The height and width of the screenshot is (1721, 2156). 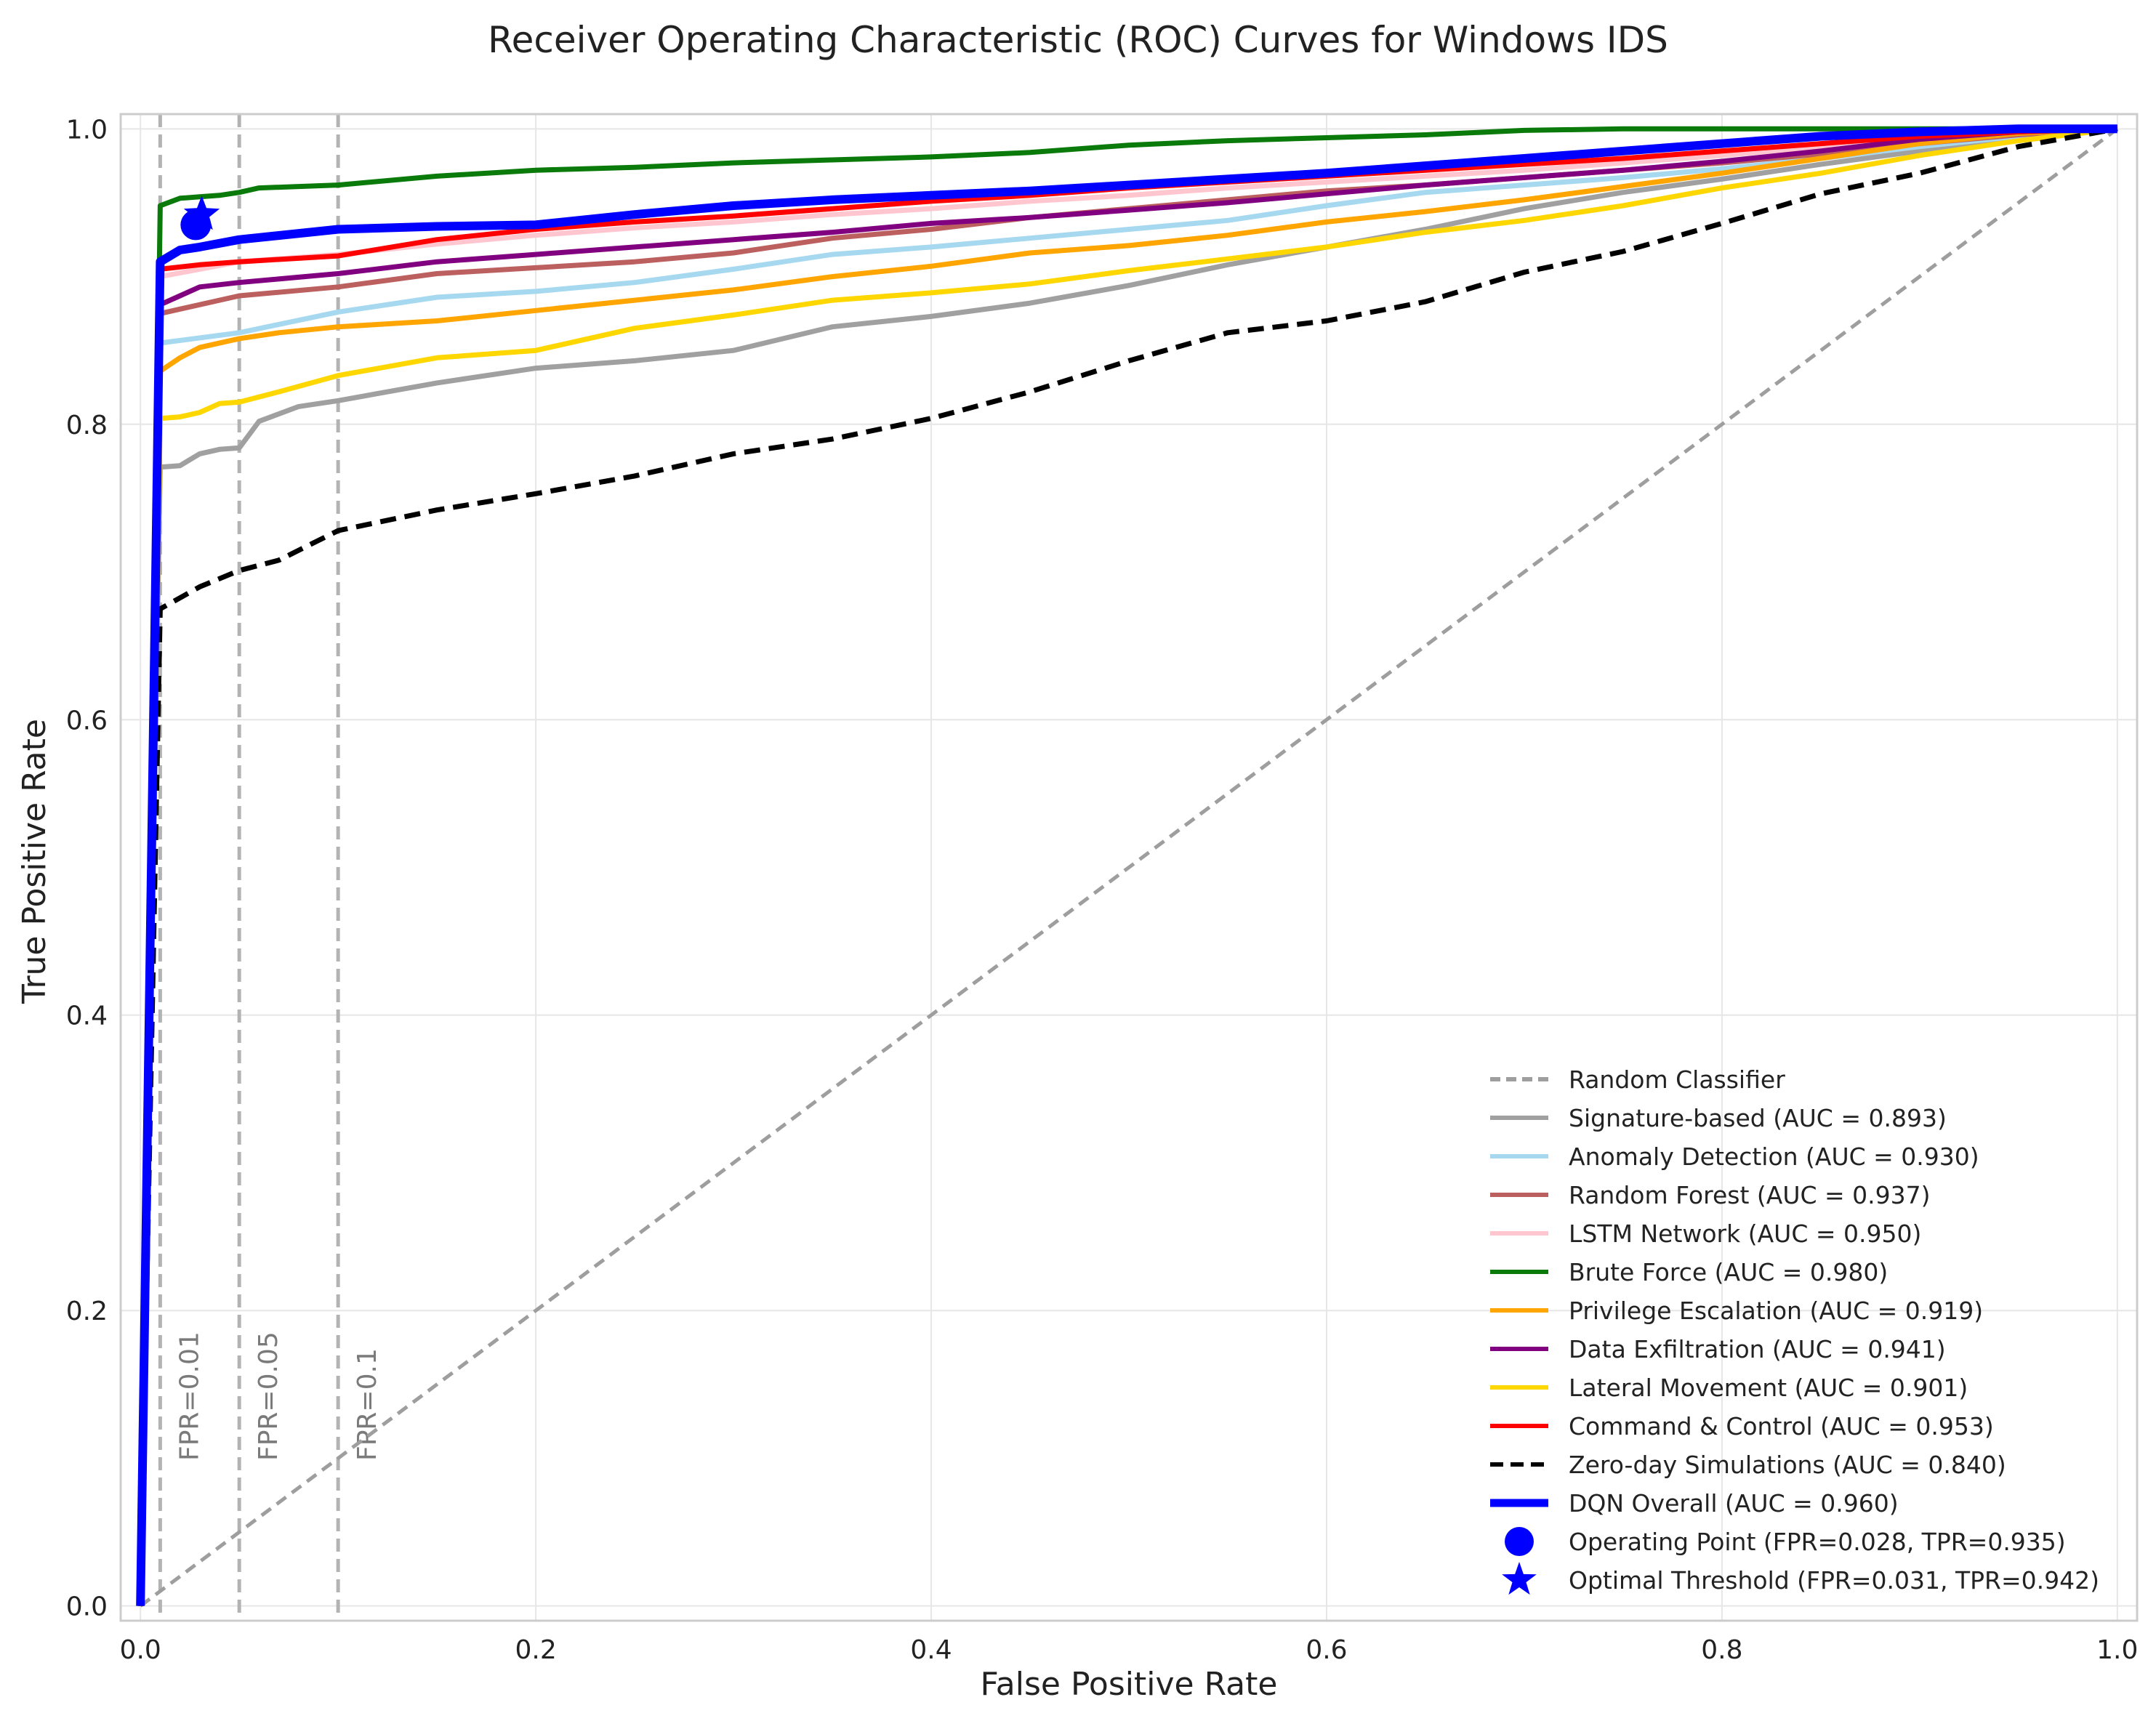 I want to click on legend-label-optimal-threshold: Optimal Threshold (FPR=0.031, TPR=0.942), so click(x=1834, y=1581).